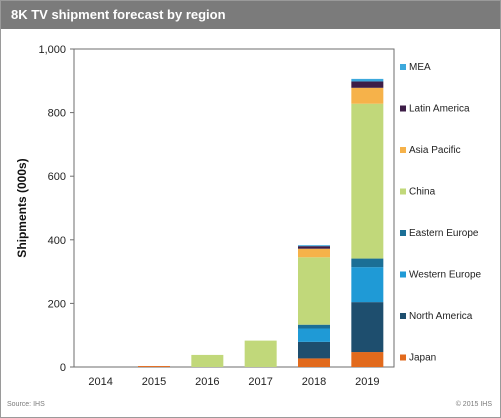 Image resolution: width=501 pixels, height=418 pixels. Describe the element at coordinates (314, 350) in the screenshot. I see `bar-north-america-2018` at that location.